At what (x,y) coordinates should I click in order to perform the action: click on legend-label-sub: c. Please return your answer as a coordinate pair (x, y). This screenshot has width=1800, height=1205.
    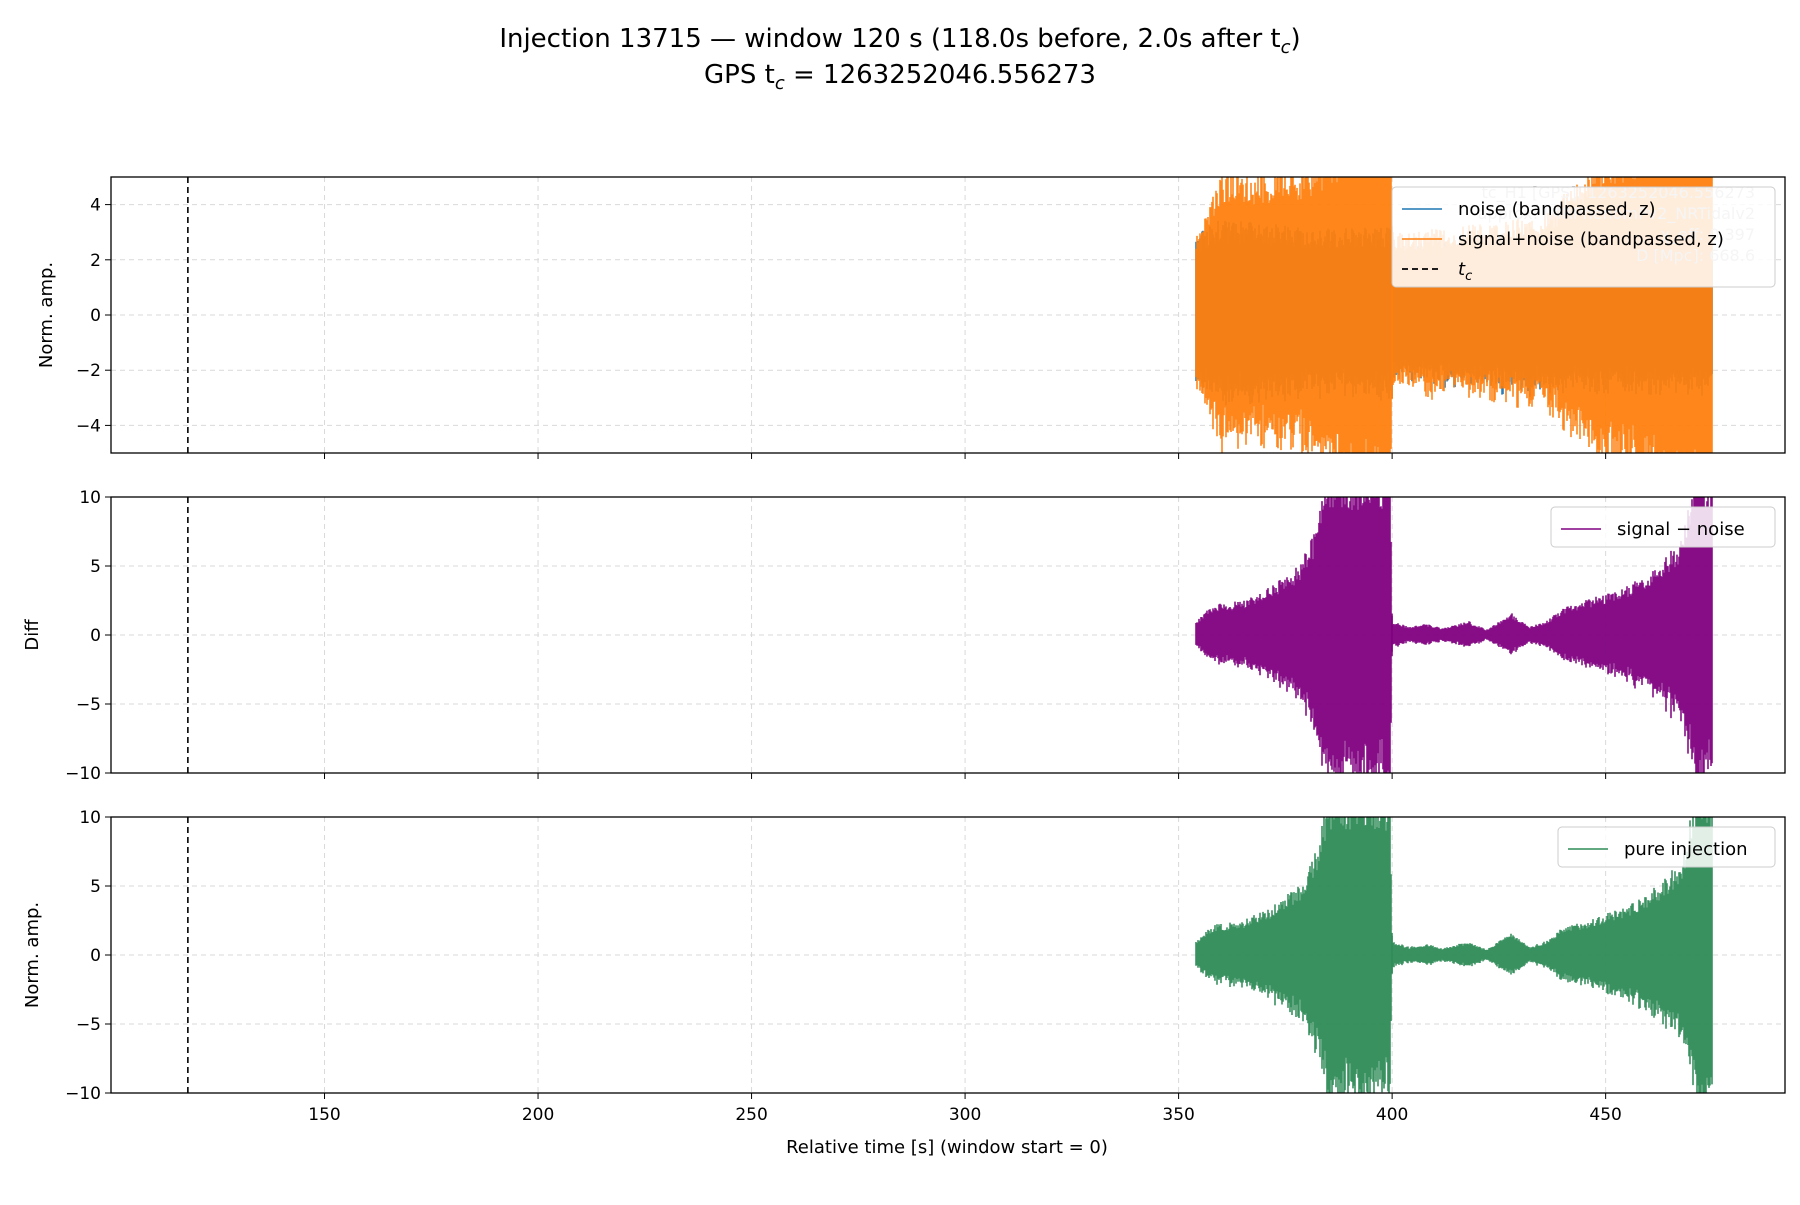
    Looking at the image, I should click on (1468, 276).